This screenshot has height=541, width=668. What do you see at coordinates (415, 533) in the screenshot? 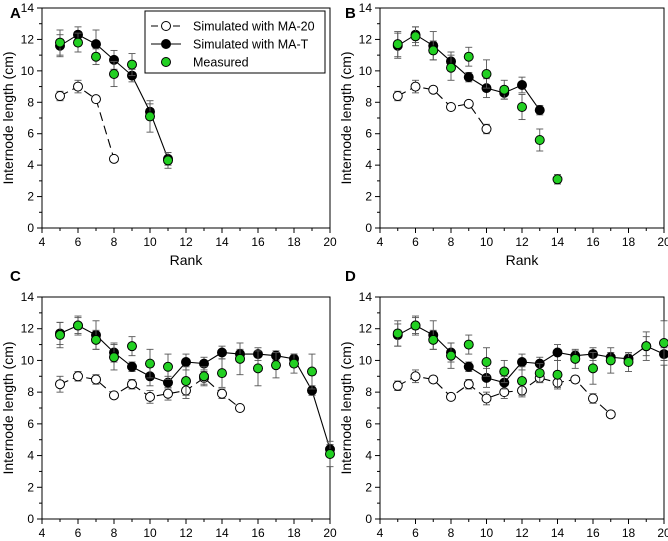
I see `x-tick-label: 6` at bounding box center [415, 533].